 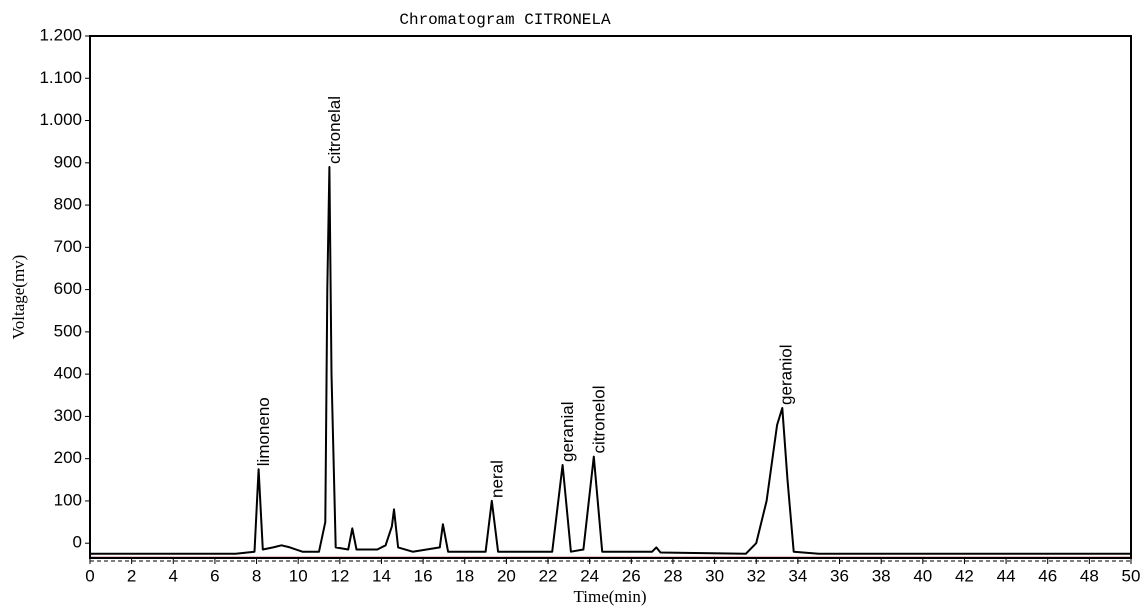 I want to click on x-tick-label: 20, so click(x=506, y=575).